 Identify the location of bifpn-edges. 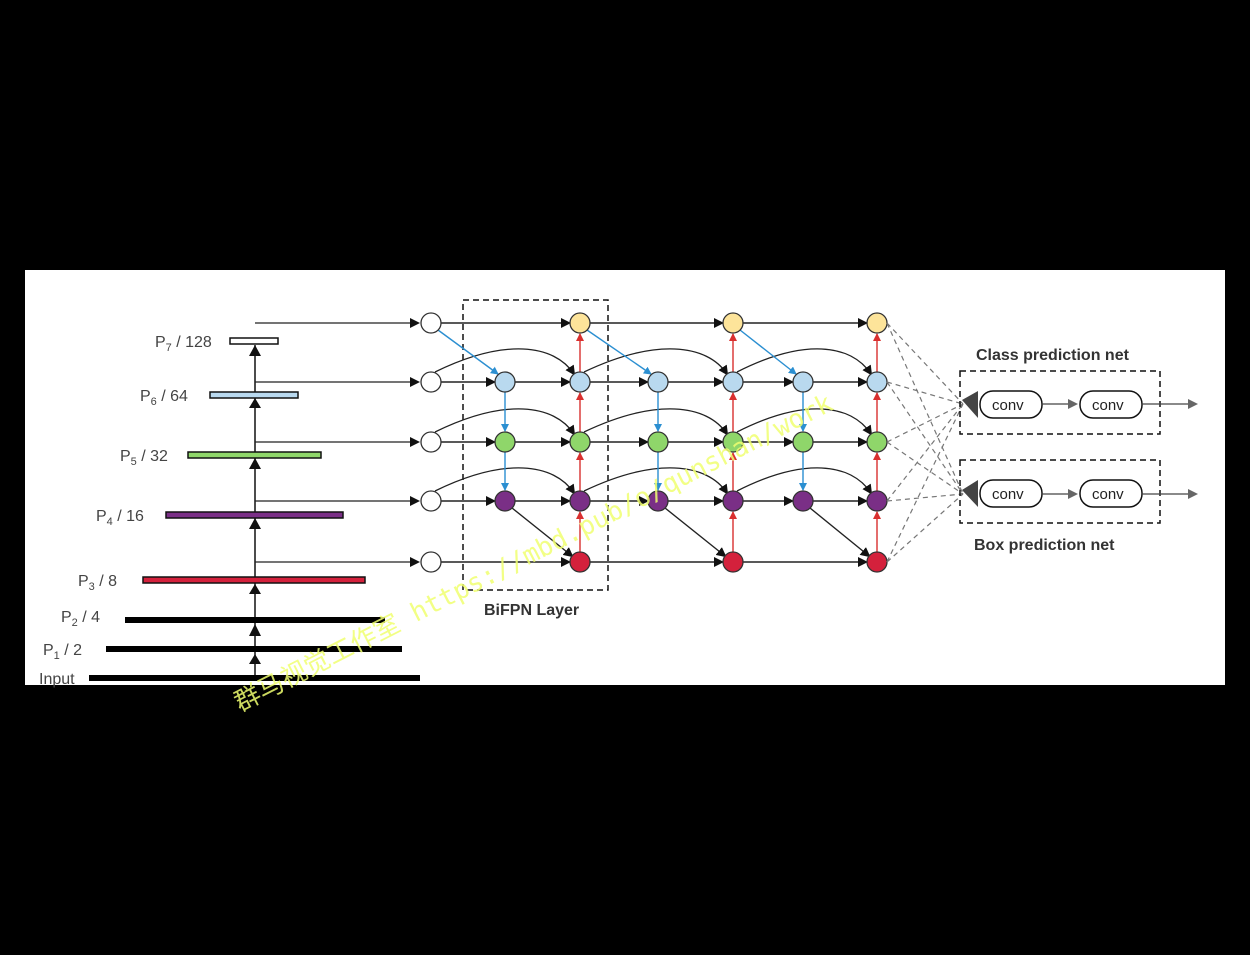
(657, 442).